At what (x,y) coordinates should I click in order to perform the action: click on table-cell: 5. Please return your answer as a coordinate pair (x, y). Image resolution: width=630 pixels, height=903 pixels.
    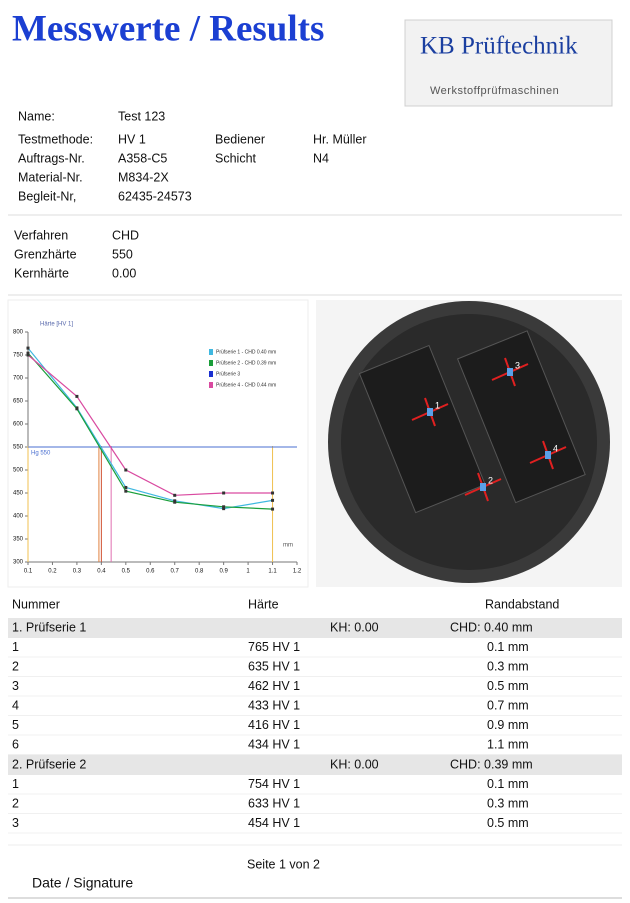
    Looking at the image, I should click on (15, 725).